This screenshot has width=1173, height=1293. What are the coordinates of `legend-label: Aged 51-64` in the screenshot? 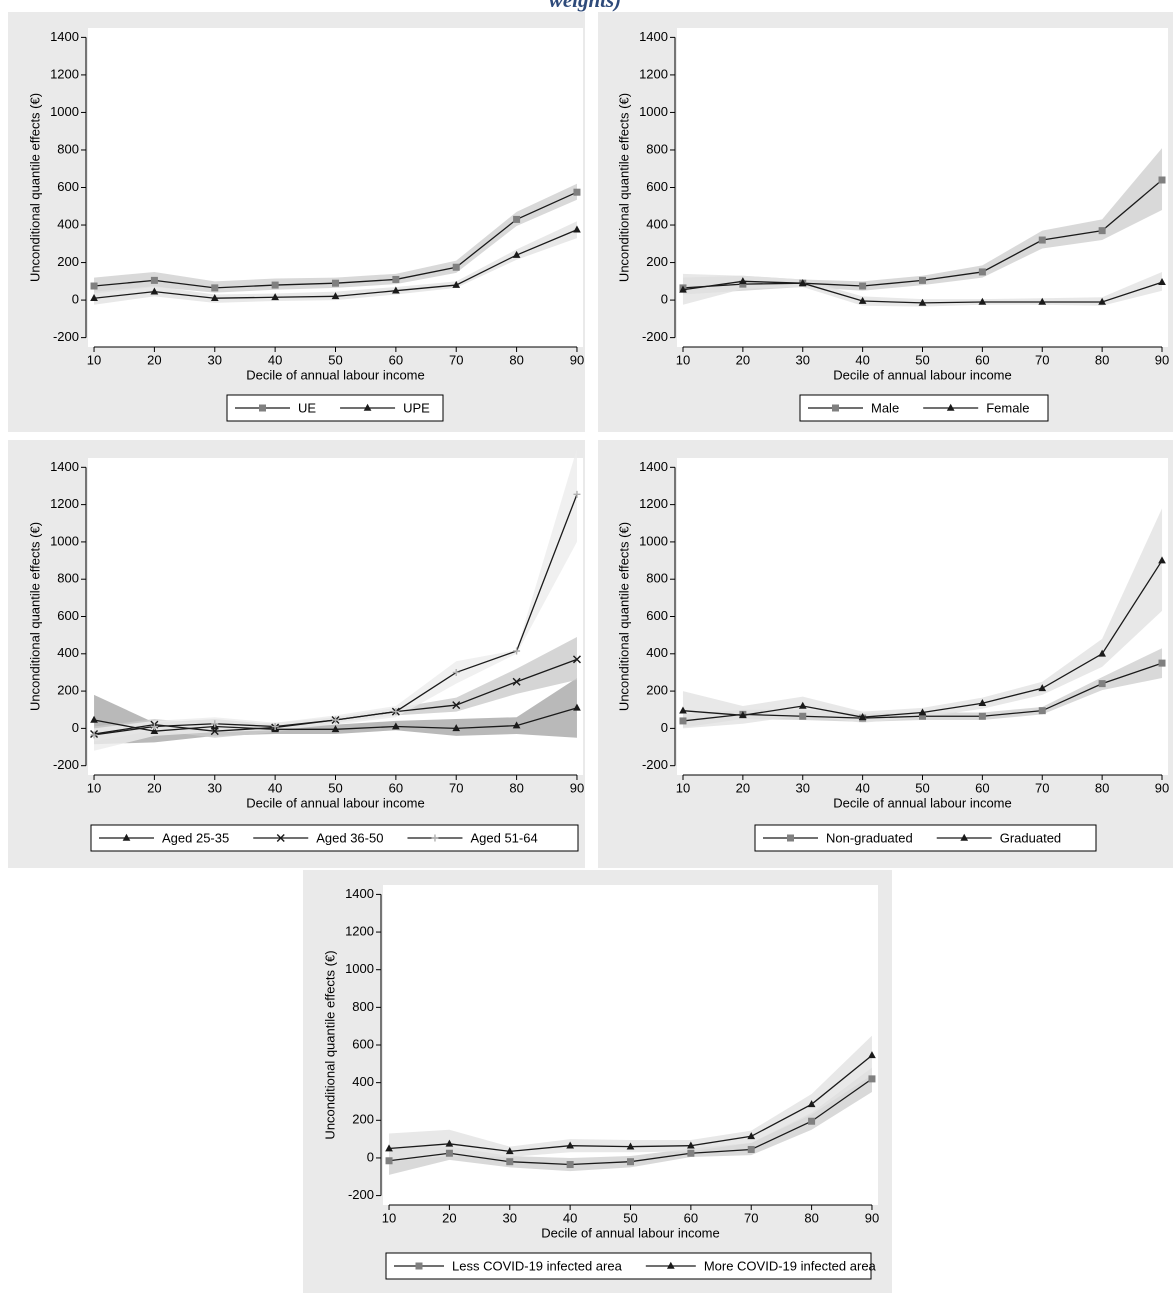 It's located at (503, 837).